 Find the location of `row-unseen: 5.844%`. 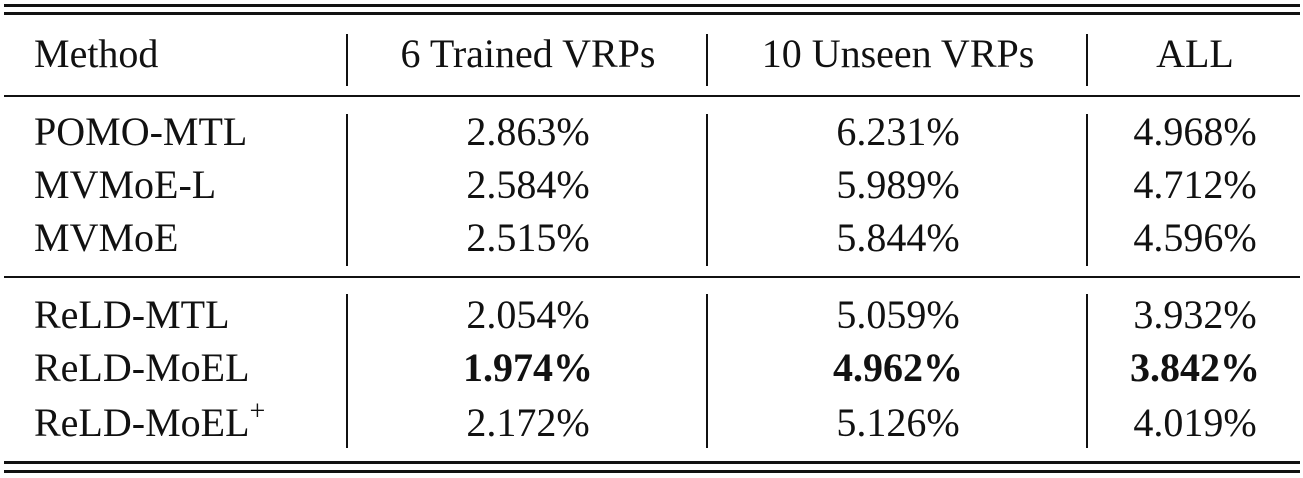

row-unseen: 5.844% is located at coordinates (898, 237).